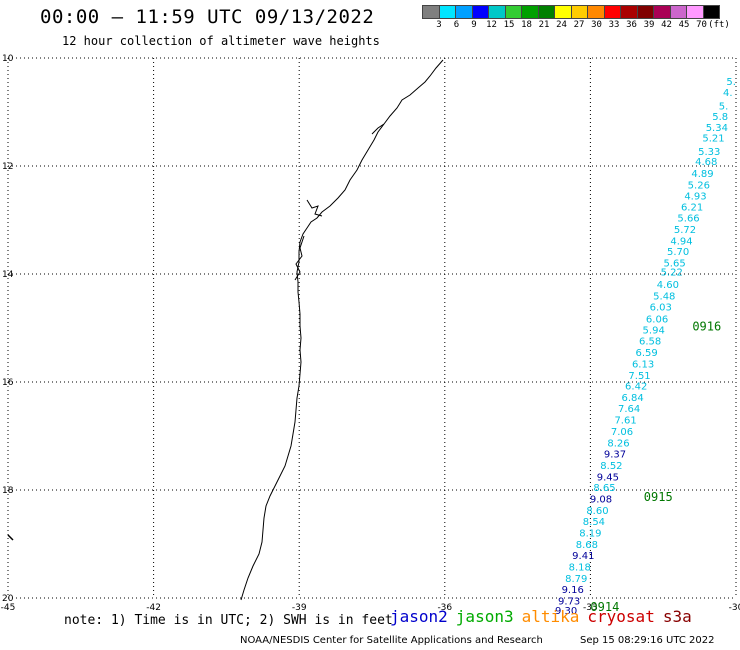  I want to click on wave-height-value: 6.21, so click(692, 207).